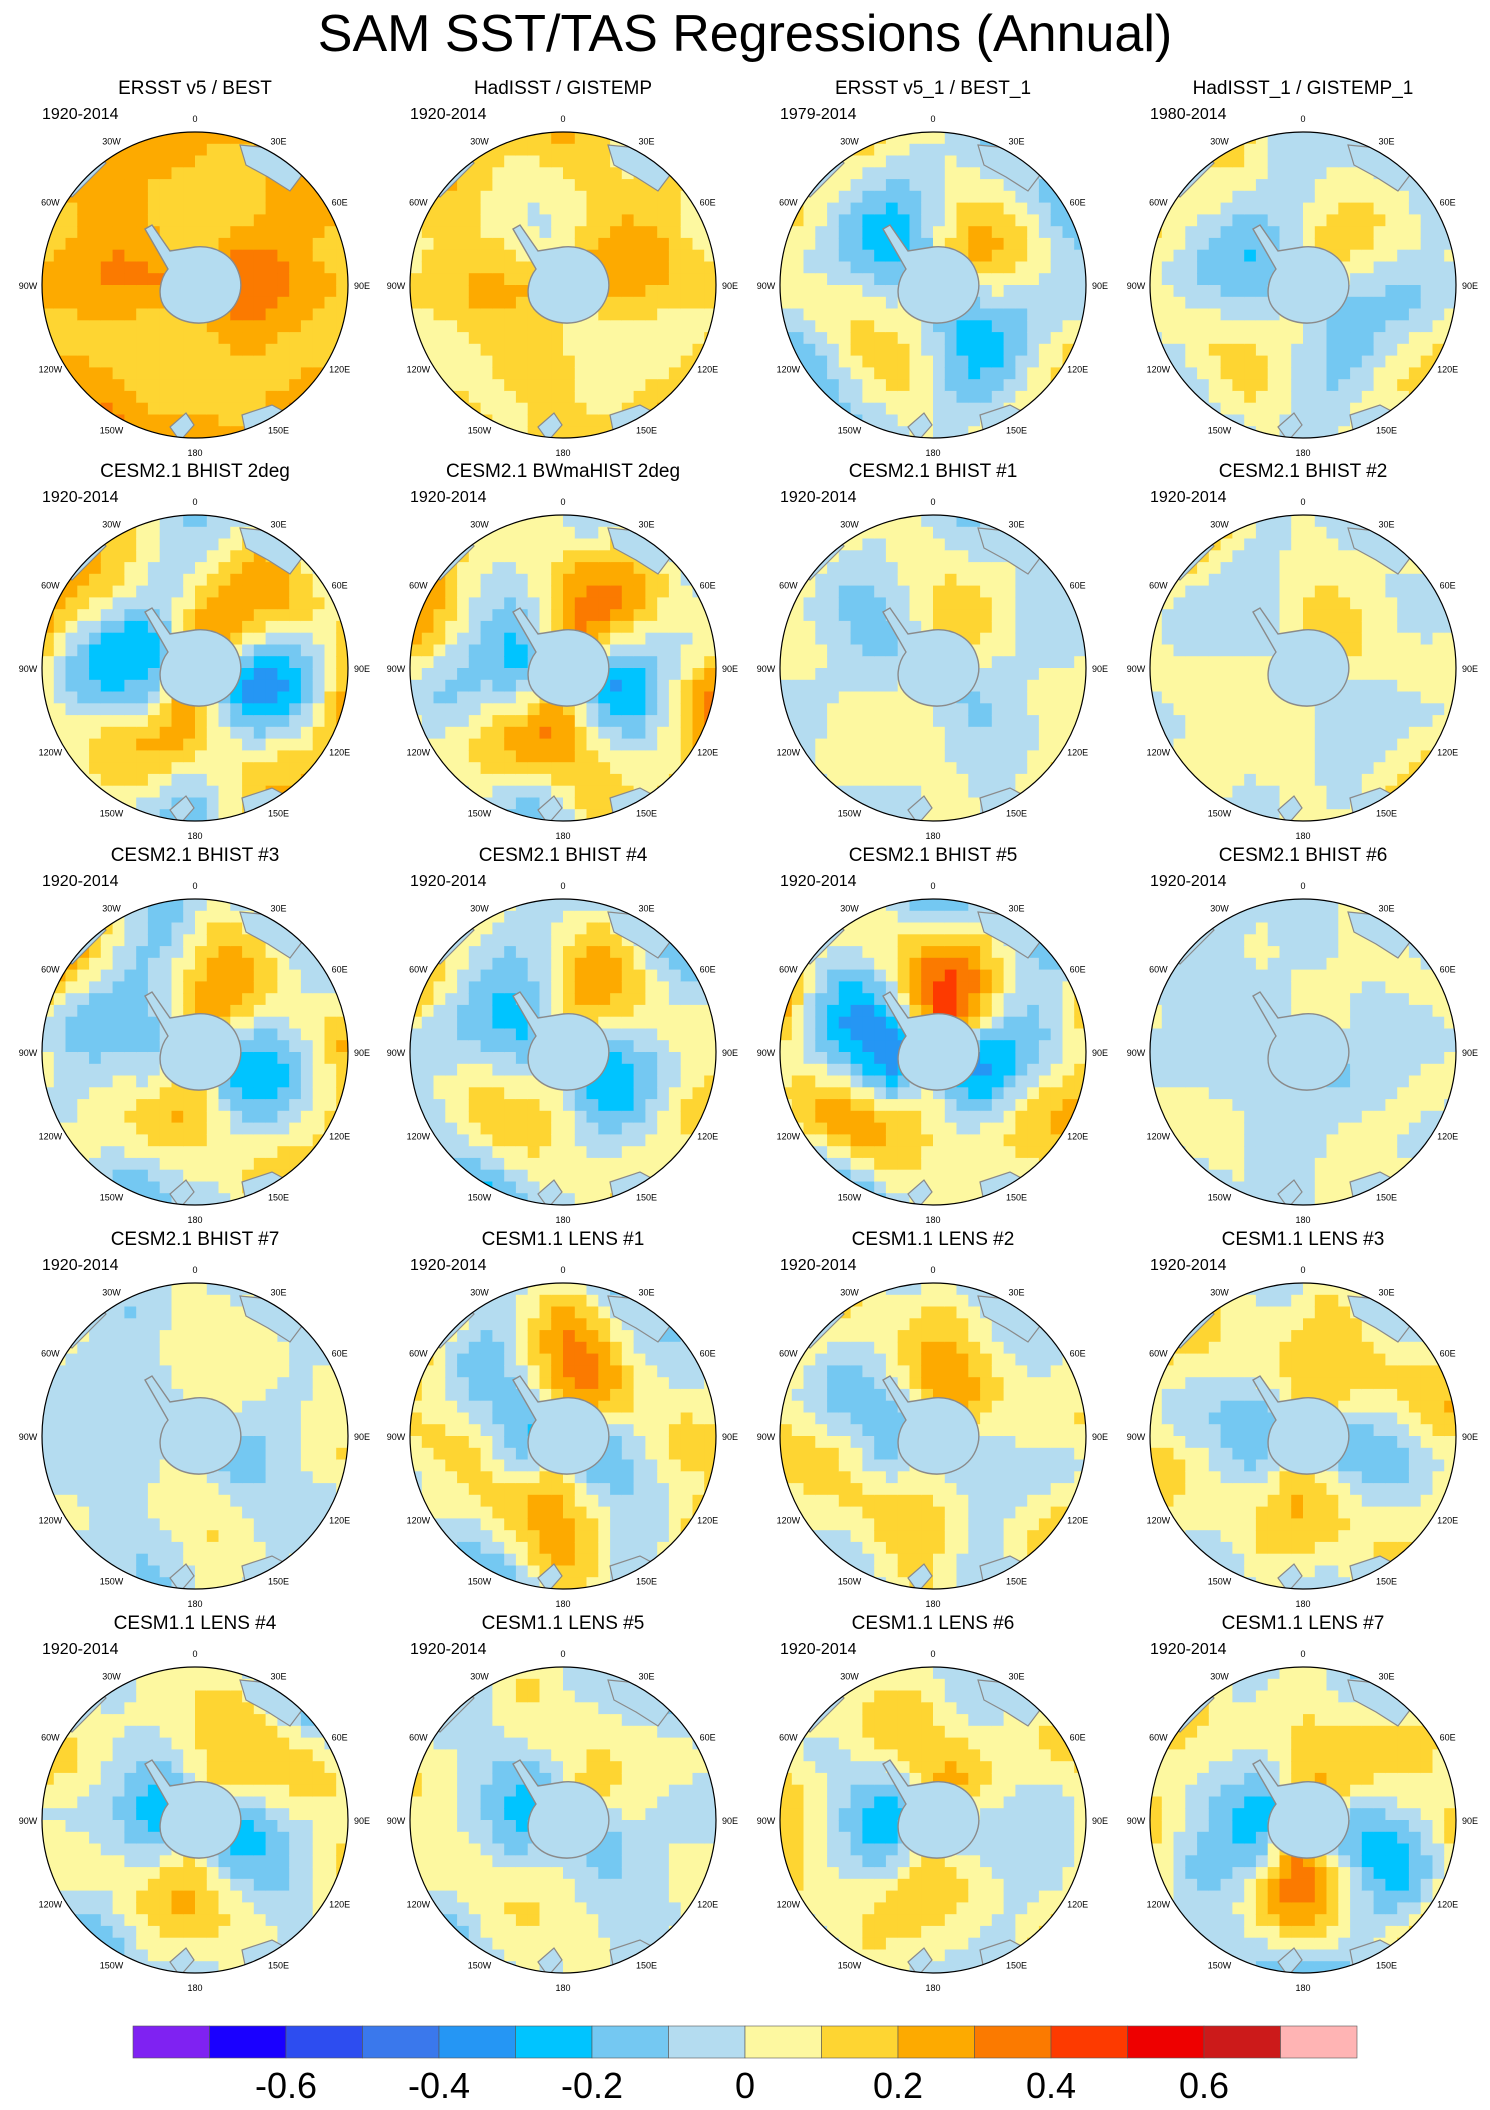  Describe the element at coordinates (1303, 88) in the screenshot. I see `panel-title: HadISST_1 / GISTEMP_1` at that location.